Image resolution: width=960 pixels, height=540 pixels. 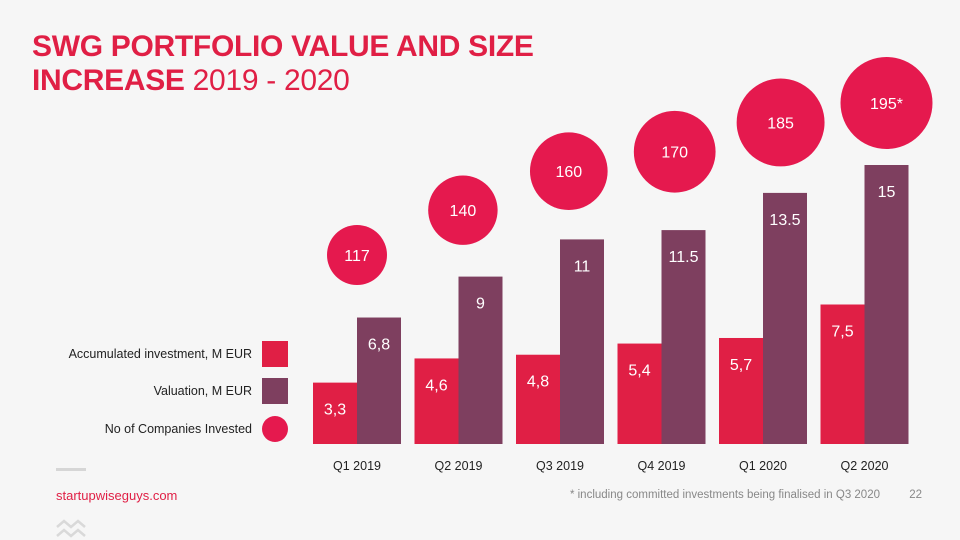 What do you see at coordinates (275, 429) in the screenshot?
I see `legend-swatch-companies` at bounding box center [275, 429].